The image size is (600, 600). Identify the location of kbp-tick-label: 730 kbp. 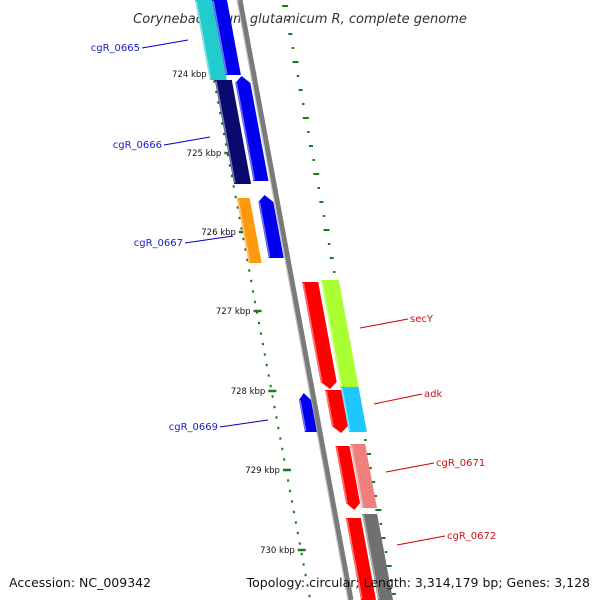
(277, 551).